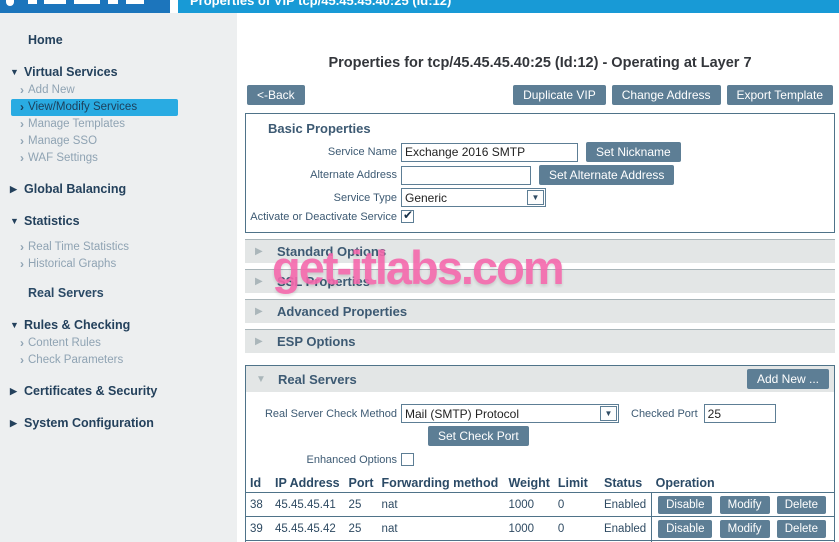  Describe the element at coordinates (305, 504) in the screenshot. I see `cell-ip: 45.45.45.41` at that location.